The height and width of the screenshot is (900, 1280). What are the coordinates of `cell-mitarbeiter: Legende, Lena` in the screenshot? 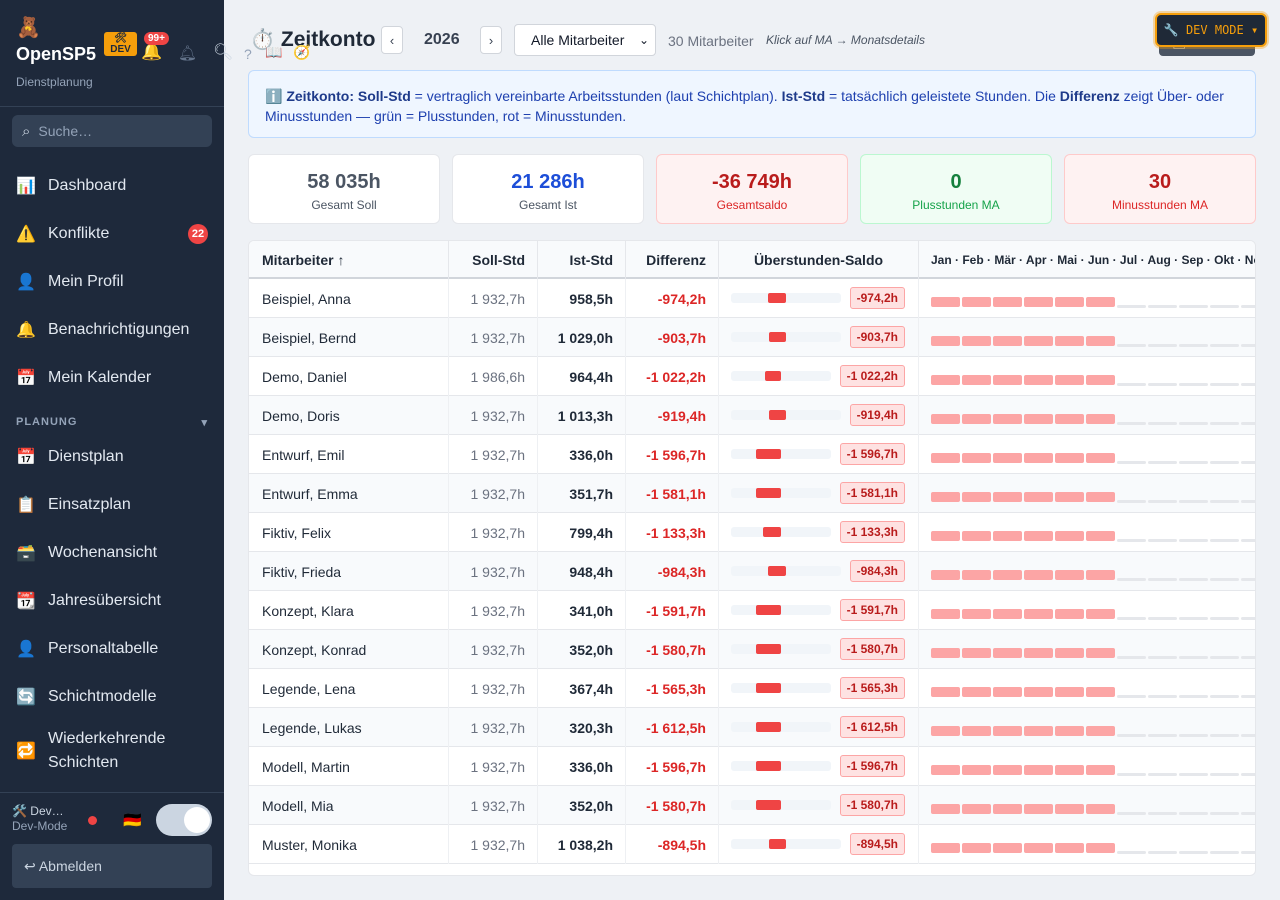 It's located at (349, 688).